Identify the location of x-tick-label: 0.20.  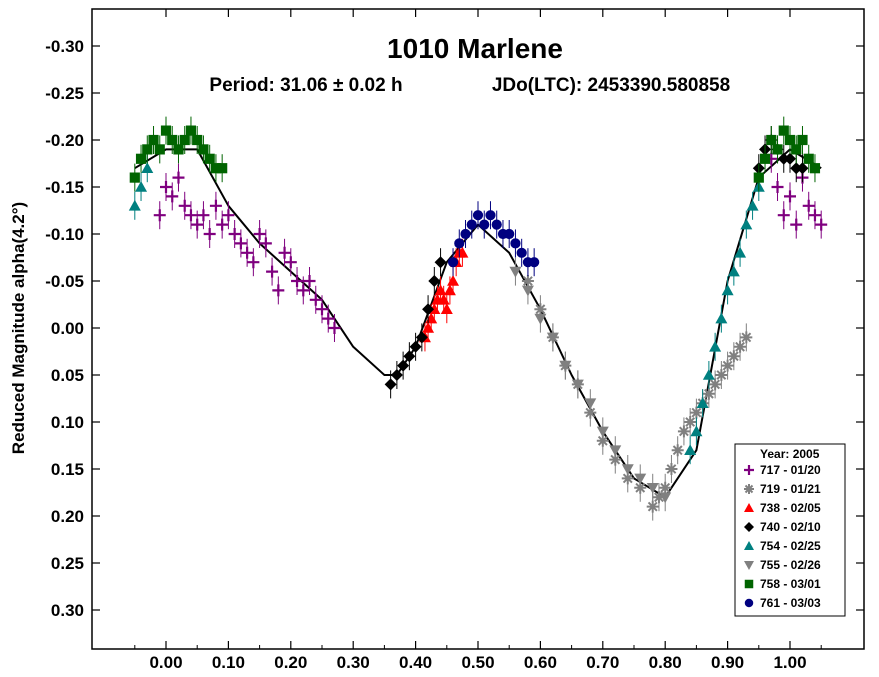
(290, 662).